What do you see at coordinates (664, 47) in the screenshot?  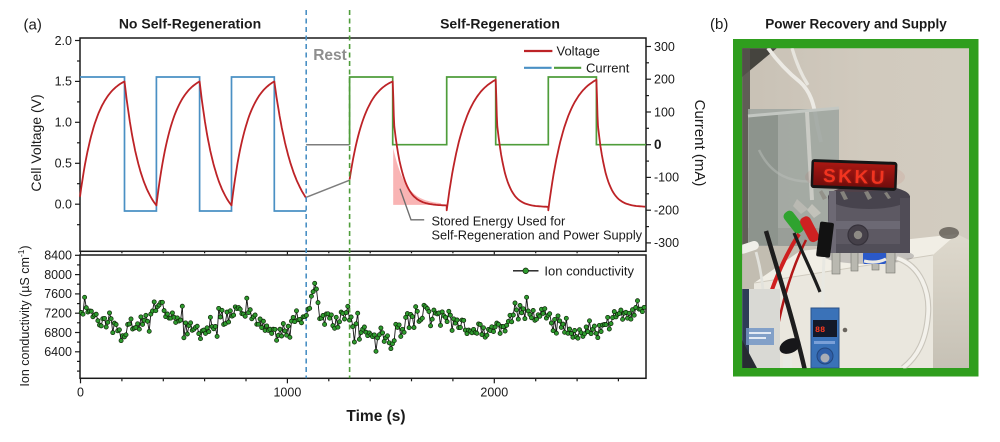 I see `svg-text: 300` at bounding box center [664, 47].